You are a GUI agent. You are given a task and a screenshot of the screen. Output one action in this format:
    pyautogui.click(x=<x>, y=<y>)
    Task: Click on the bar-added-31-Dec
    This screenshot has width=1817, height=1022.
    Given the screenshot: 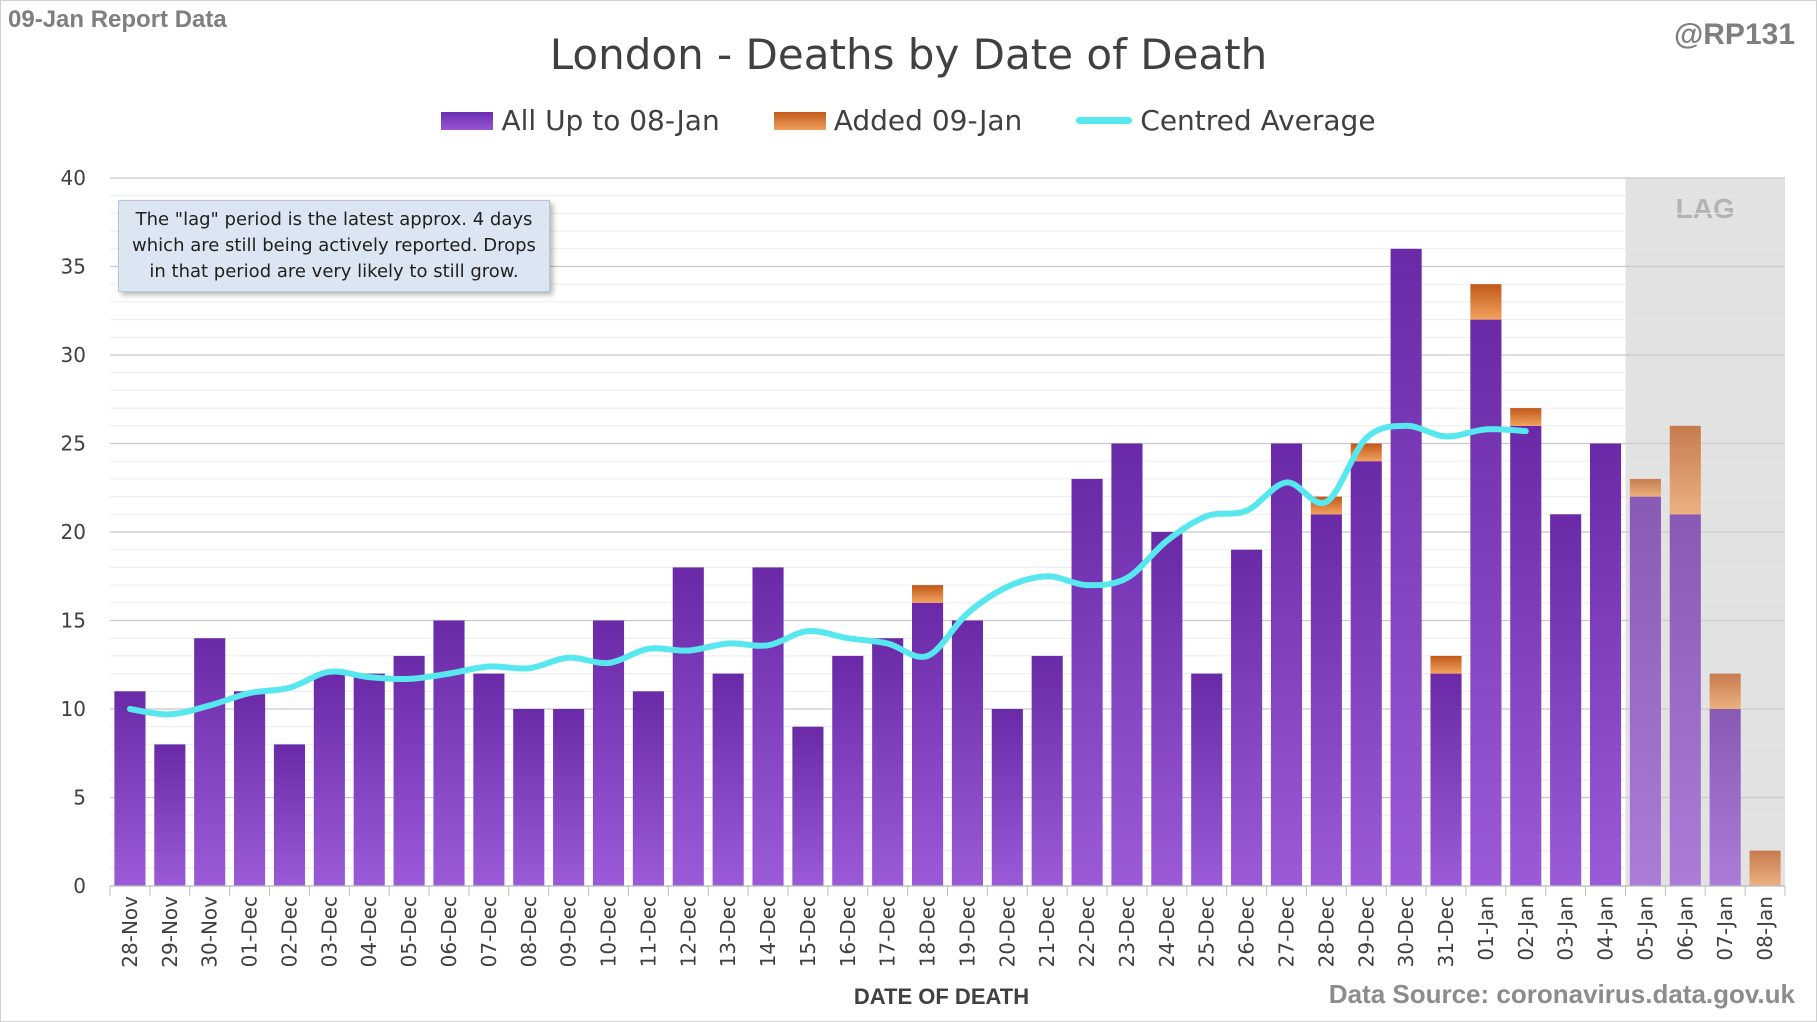 What is the action you would take?
    pyautogui.click(x=1446, y=664)
    